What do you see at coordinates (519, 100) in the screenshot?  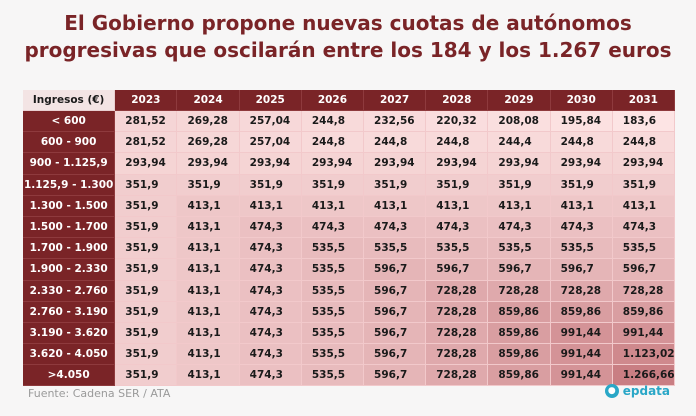 I see `column-header-2029: 2029` at bounding box center [519, 100].